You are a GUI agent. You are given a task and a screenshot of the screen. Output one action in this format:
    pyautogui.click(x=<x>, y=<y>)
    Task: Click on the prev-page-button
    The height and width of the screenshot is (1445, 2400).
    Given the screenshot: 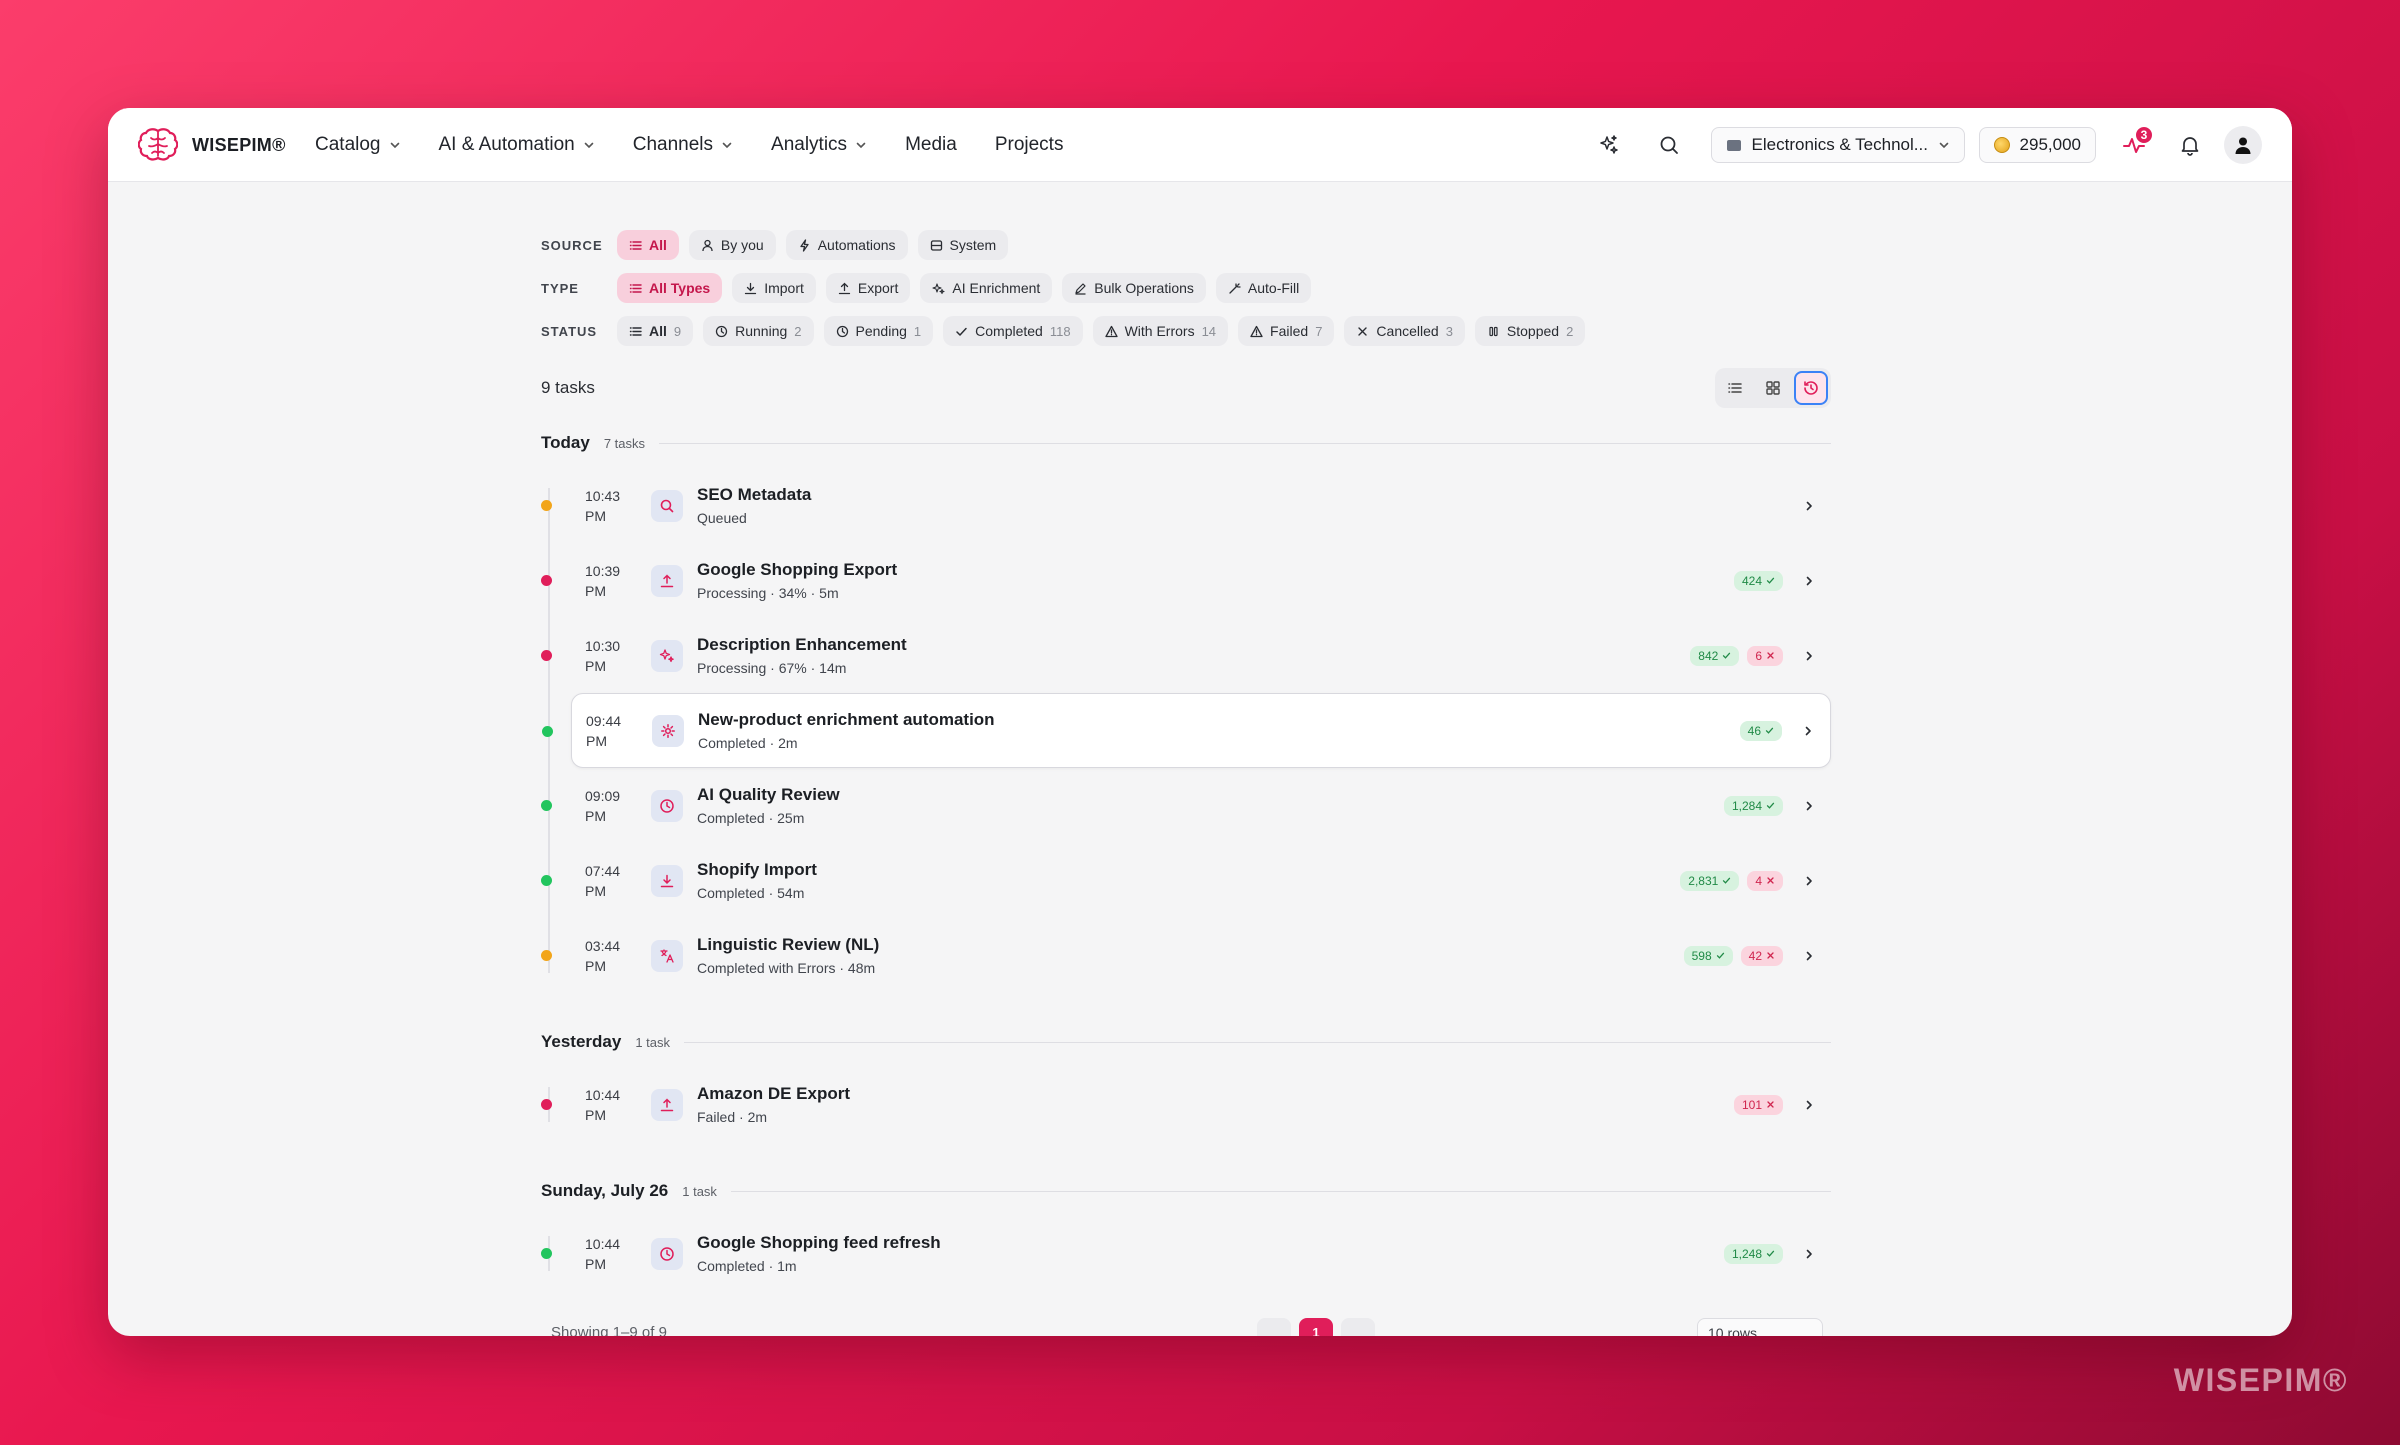 What is the action you would take?
    pyautogui.click(x=1274, y=1327)
    